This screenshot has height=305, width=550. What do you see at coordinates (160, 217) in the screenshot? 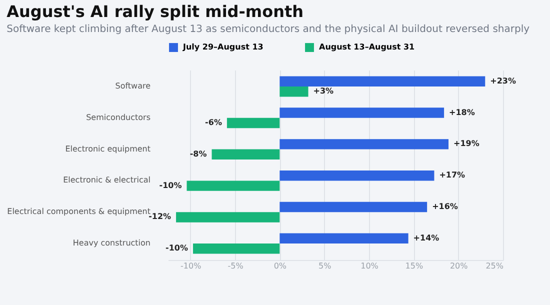
I see `data-label: -12%` at bounding box center [160, 217].